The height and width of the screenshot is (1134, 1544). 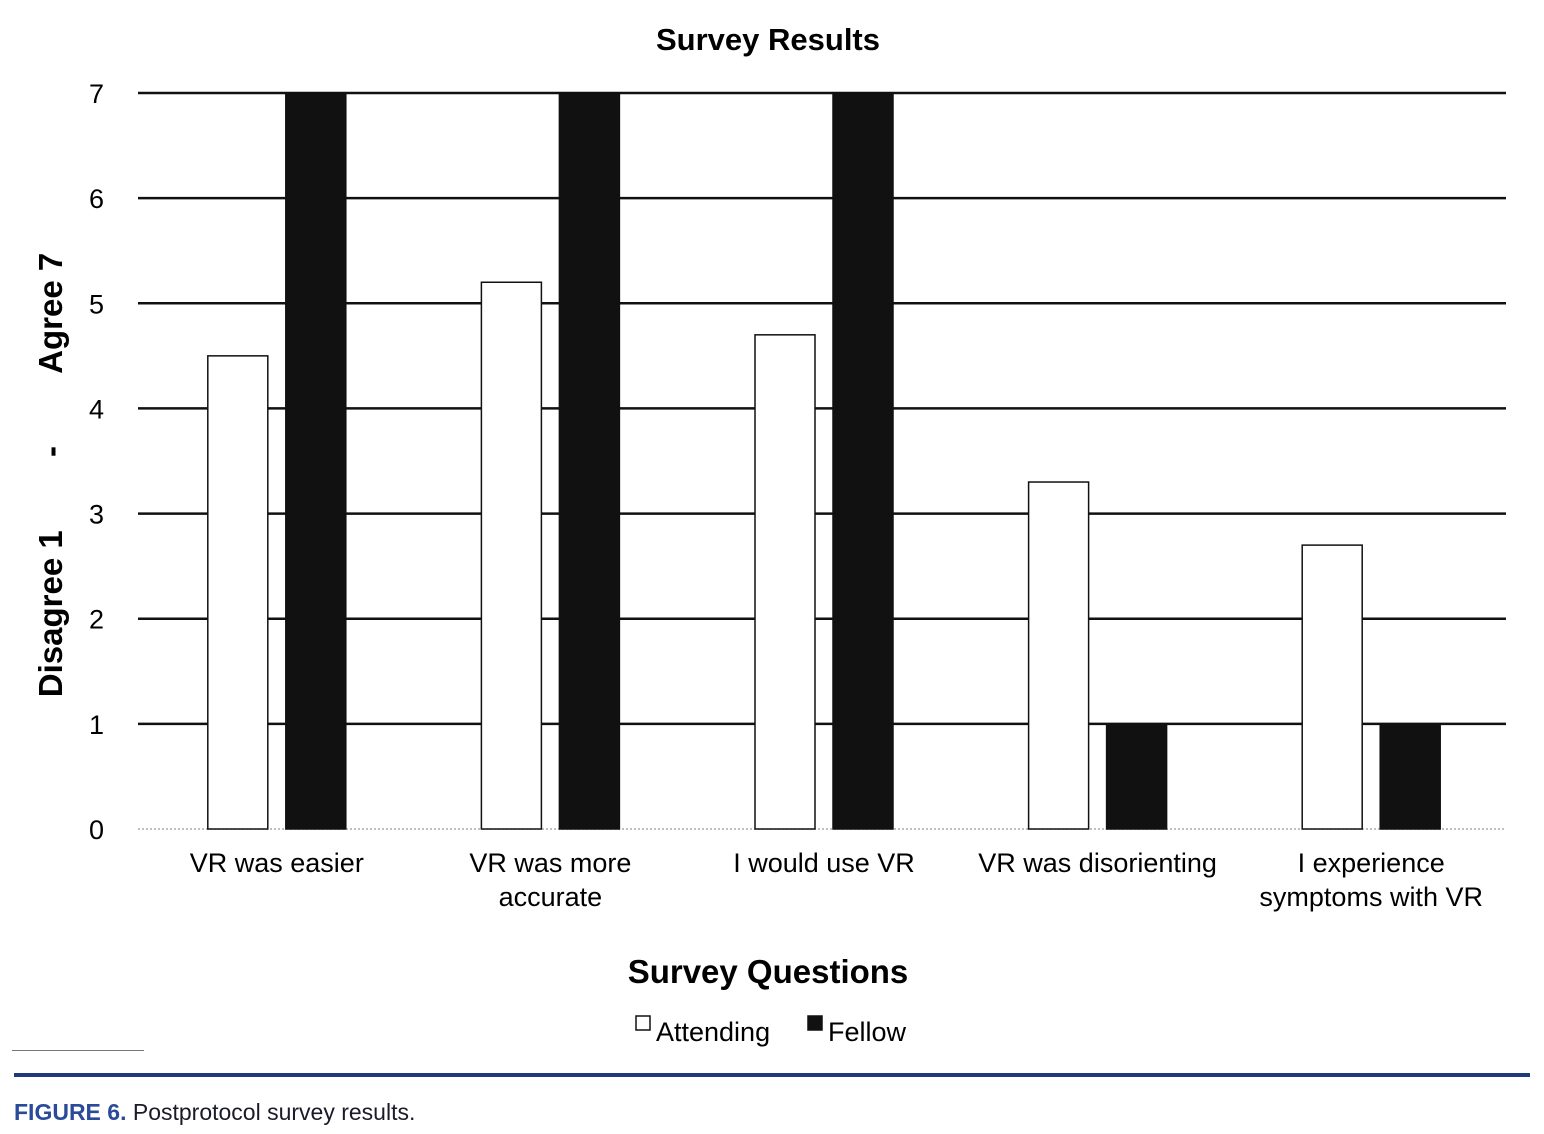 What do you see at coordinates (815, 1023) in the screenshot?
I see `legend-swatch-fellow` at bounding box center [815, 1023].